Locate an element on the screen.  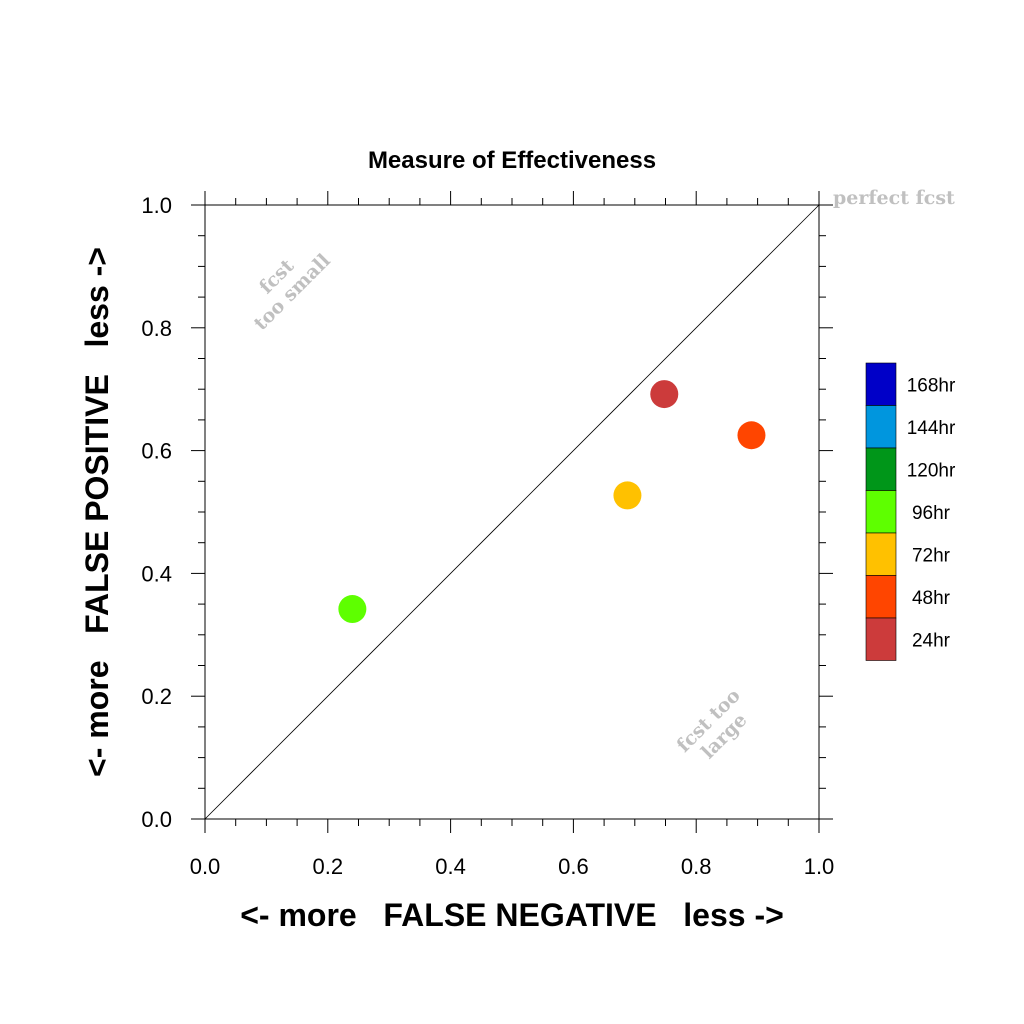
legend-swatch-24hr is located at coordinates (881, 639).